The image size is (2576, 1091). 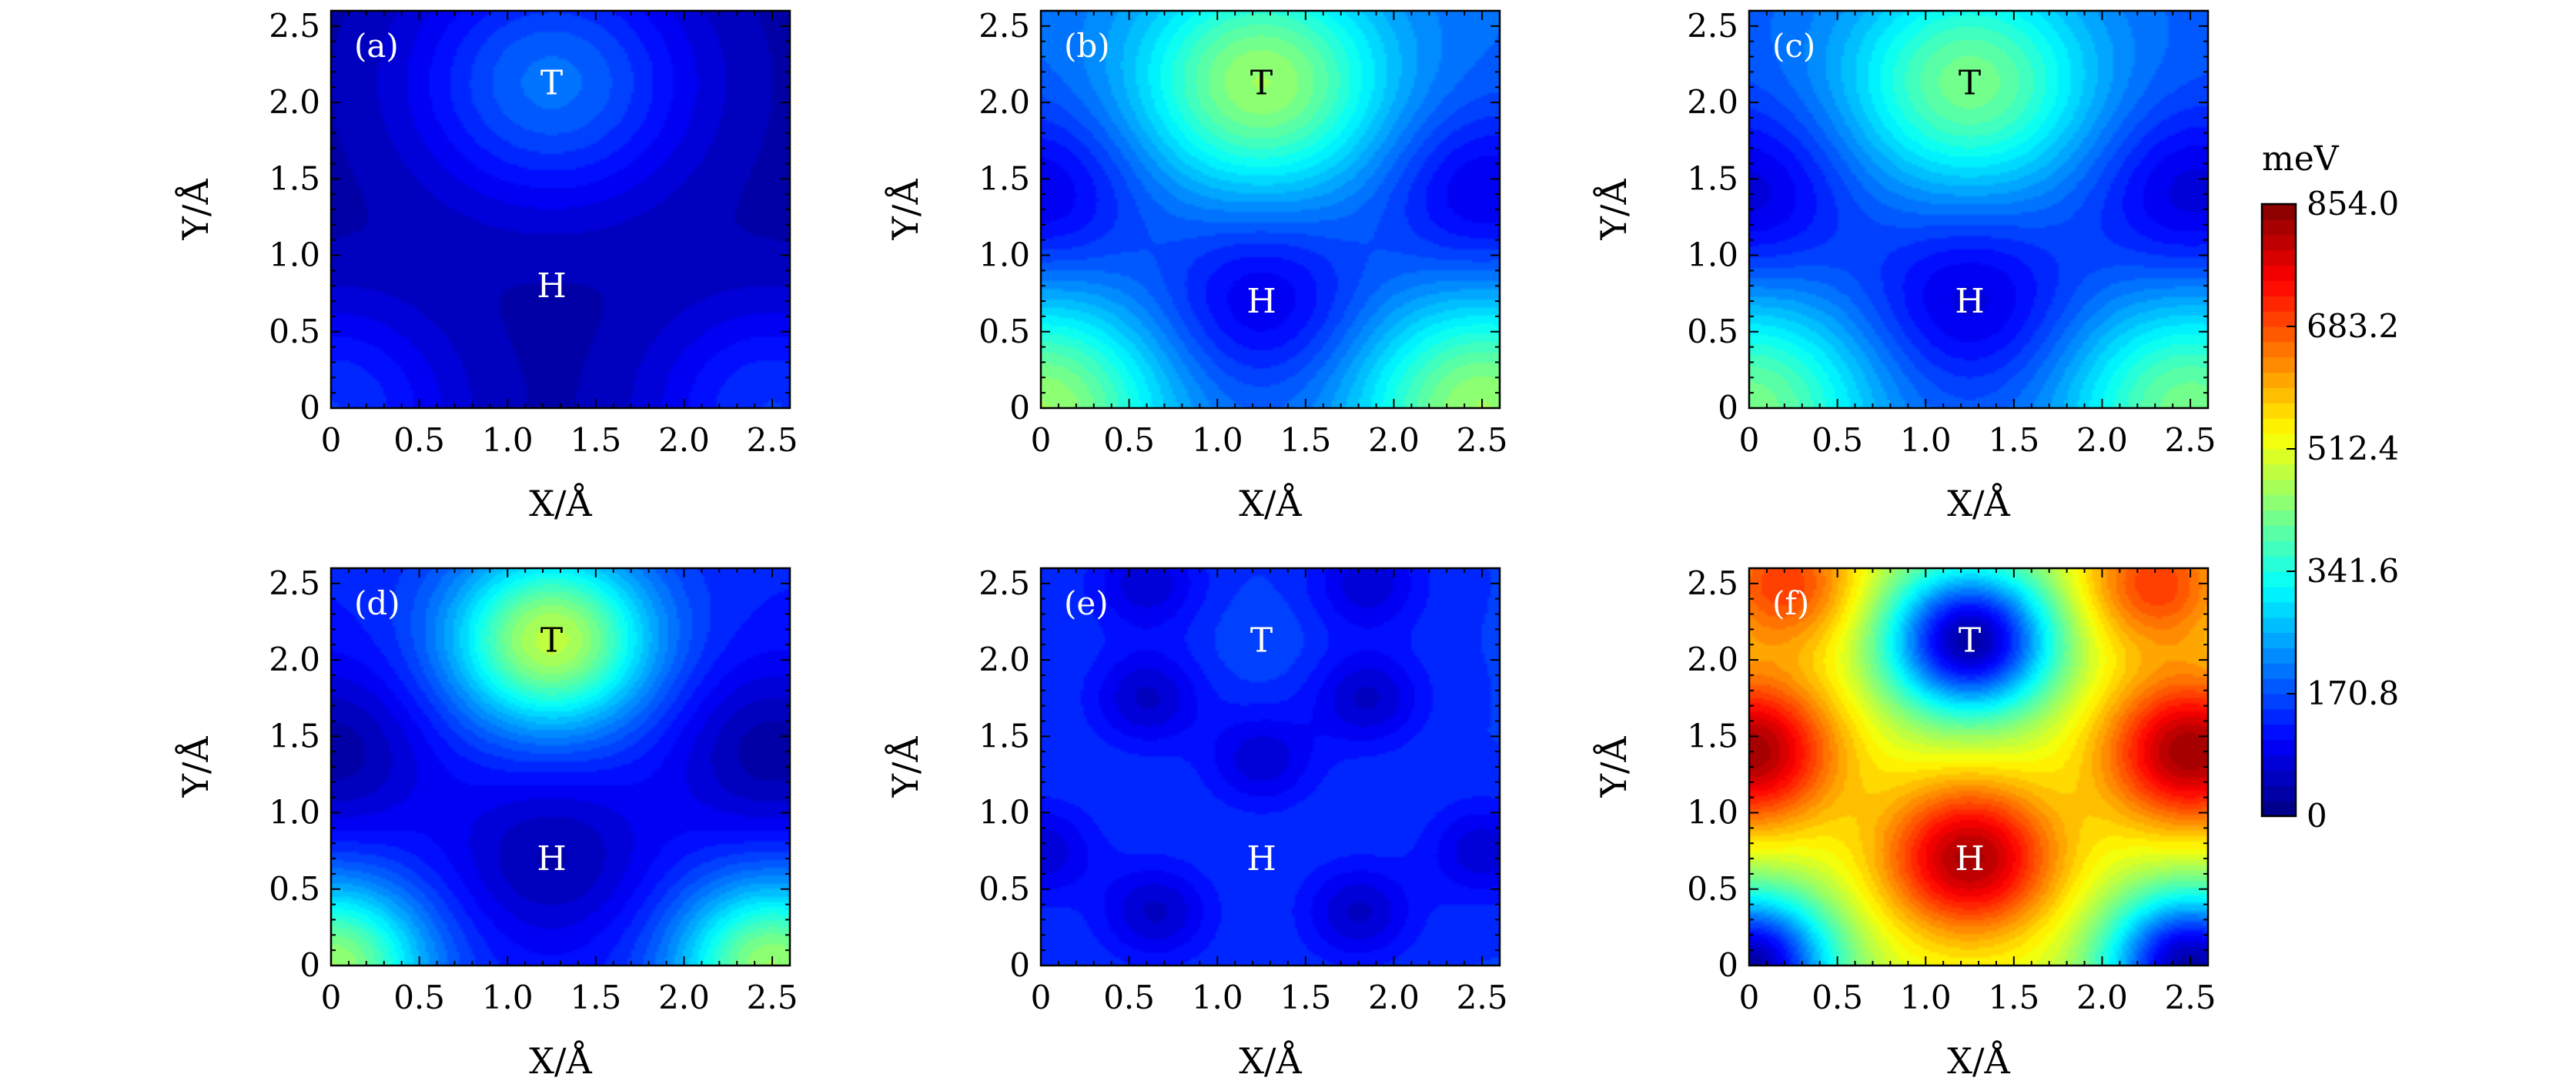 I want to click on colorbar-tick-label: 512.4, so click(x=2353, y=448).